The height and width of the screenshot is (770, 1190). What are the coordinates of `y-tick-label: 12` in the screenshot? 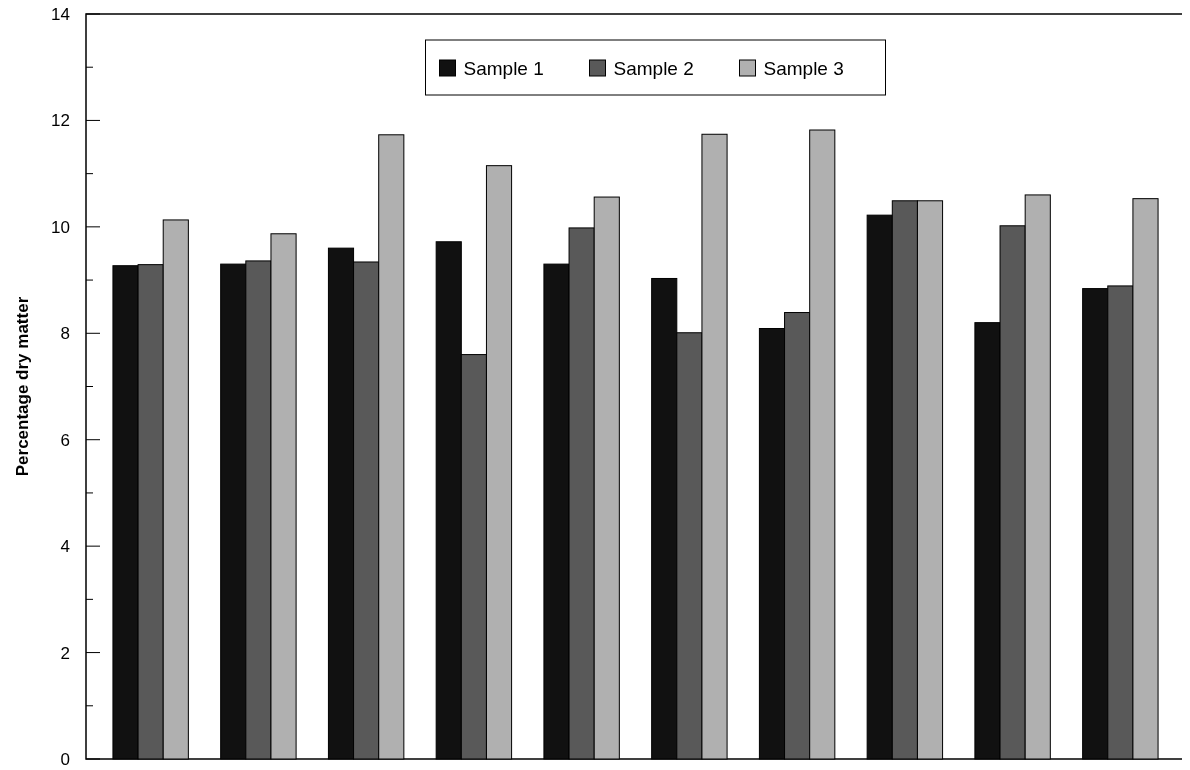 It's located at (60, 121).